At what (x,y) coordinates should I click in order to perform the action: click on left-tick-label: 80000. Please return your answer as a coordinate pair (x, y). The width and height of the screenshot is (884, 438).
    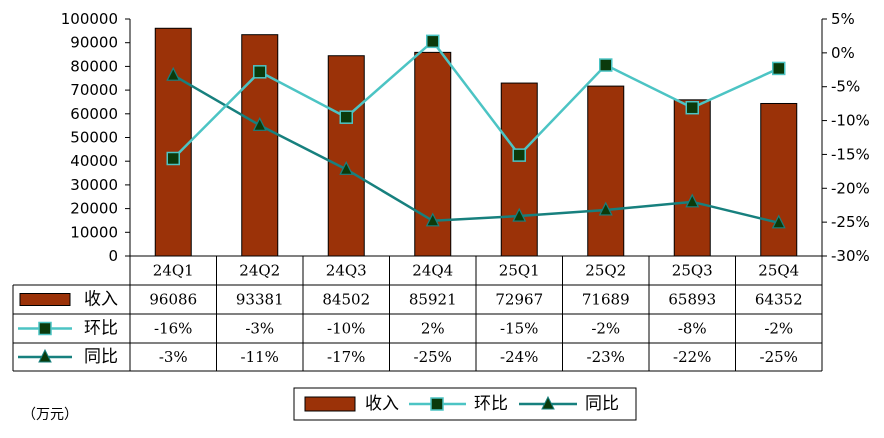
    Looking at the image, I should click on (94, 66).